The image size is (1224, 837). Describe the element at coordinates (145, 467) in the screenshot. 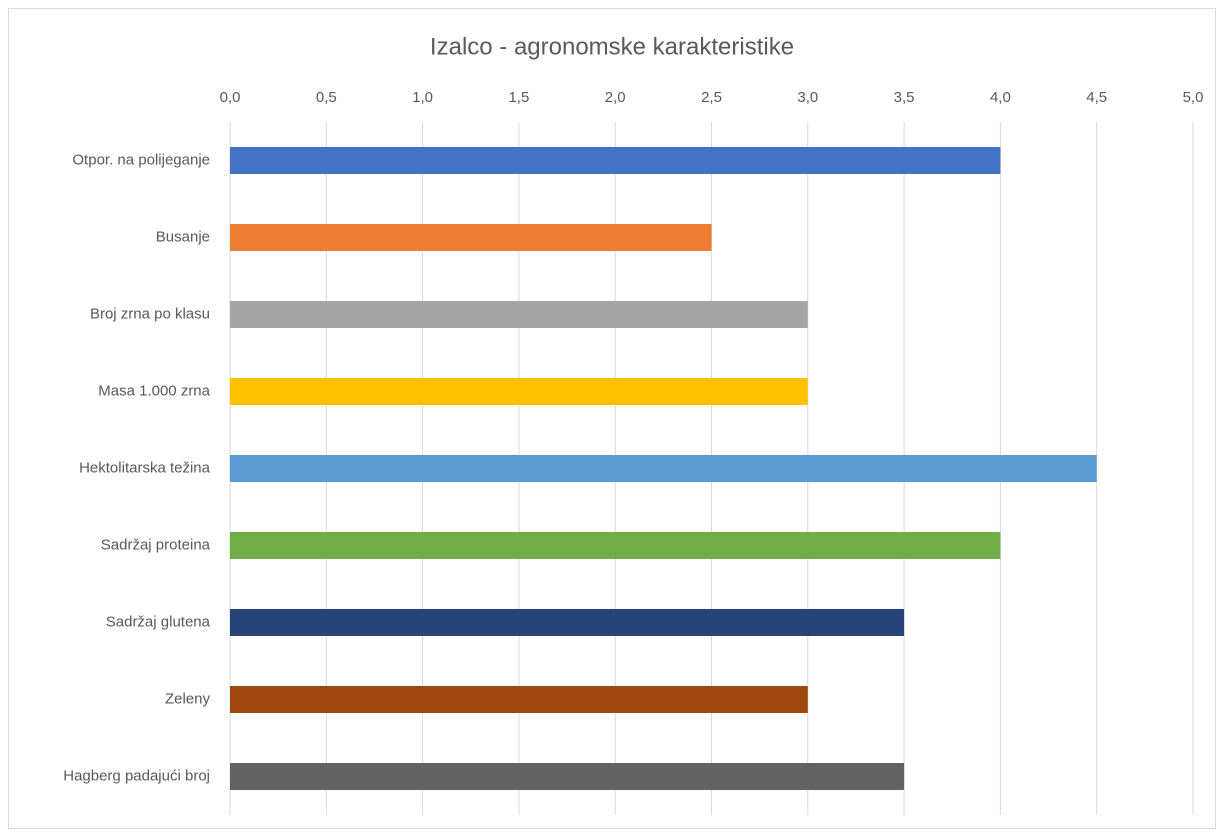

I see `y-tick-label: Hektolitarska težina` at that location.